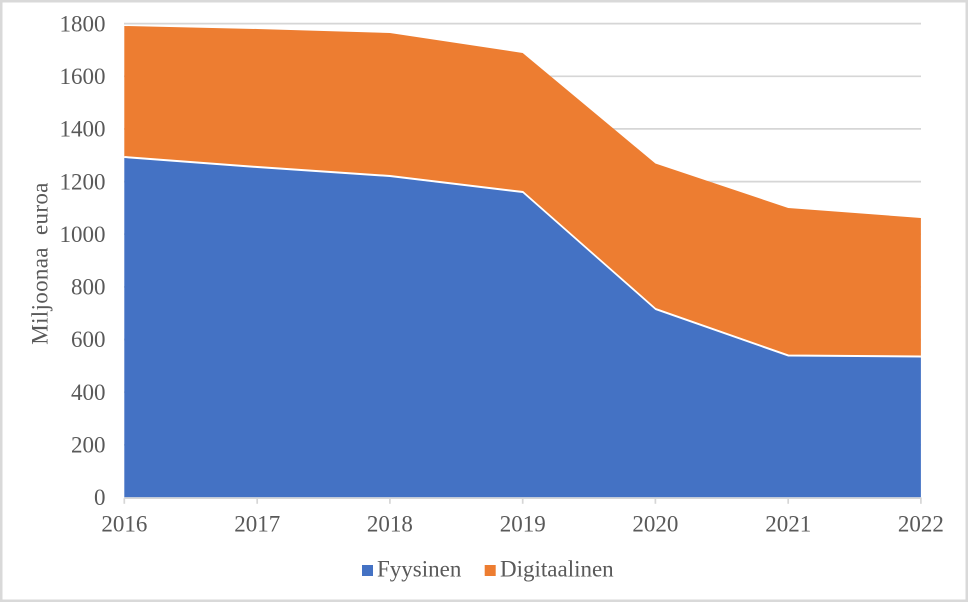 The height and width of the screenshot is (602, 968). What do you see at coordinates (83, 76) in the screenshot?
I see `svg-text: 1600` at bounding box center [83, 76].